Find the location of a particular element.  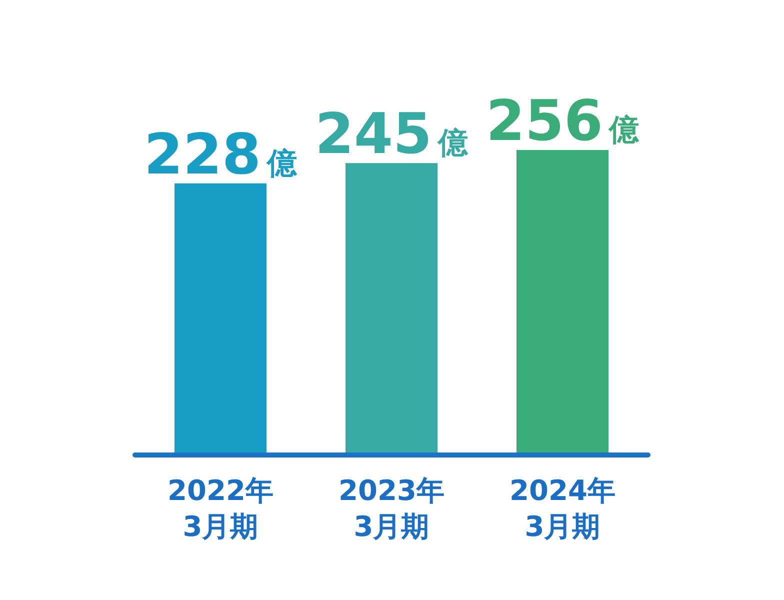

x-tick-label: 2024年 3月期 is located at coordinates (563, 508).